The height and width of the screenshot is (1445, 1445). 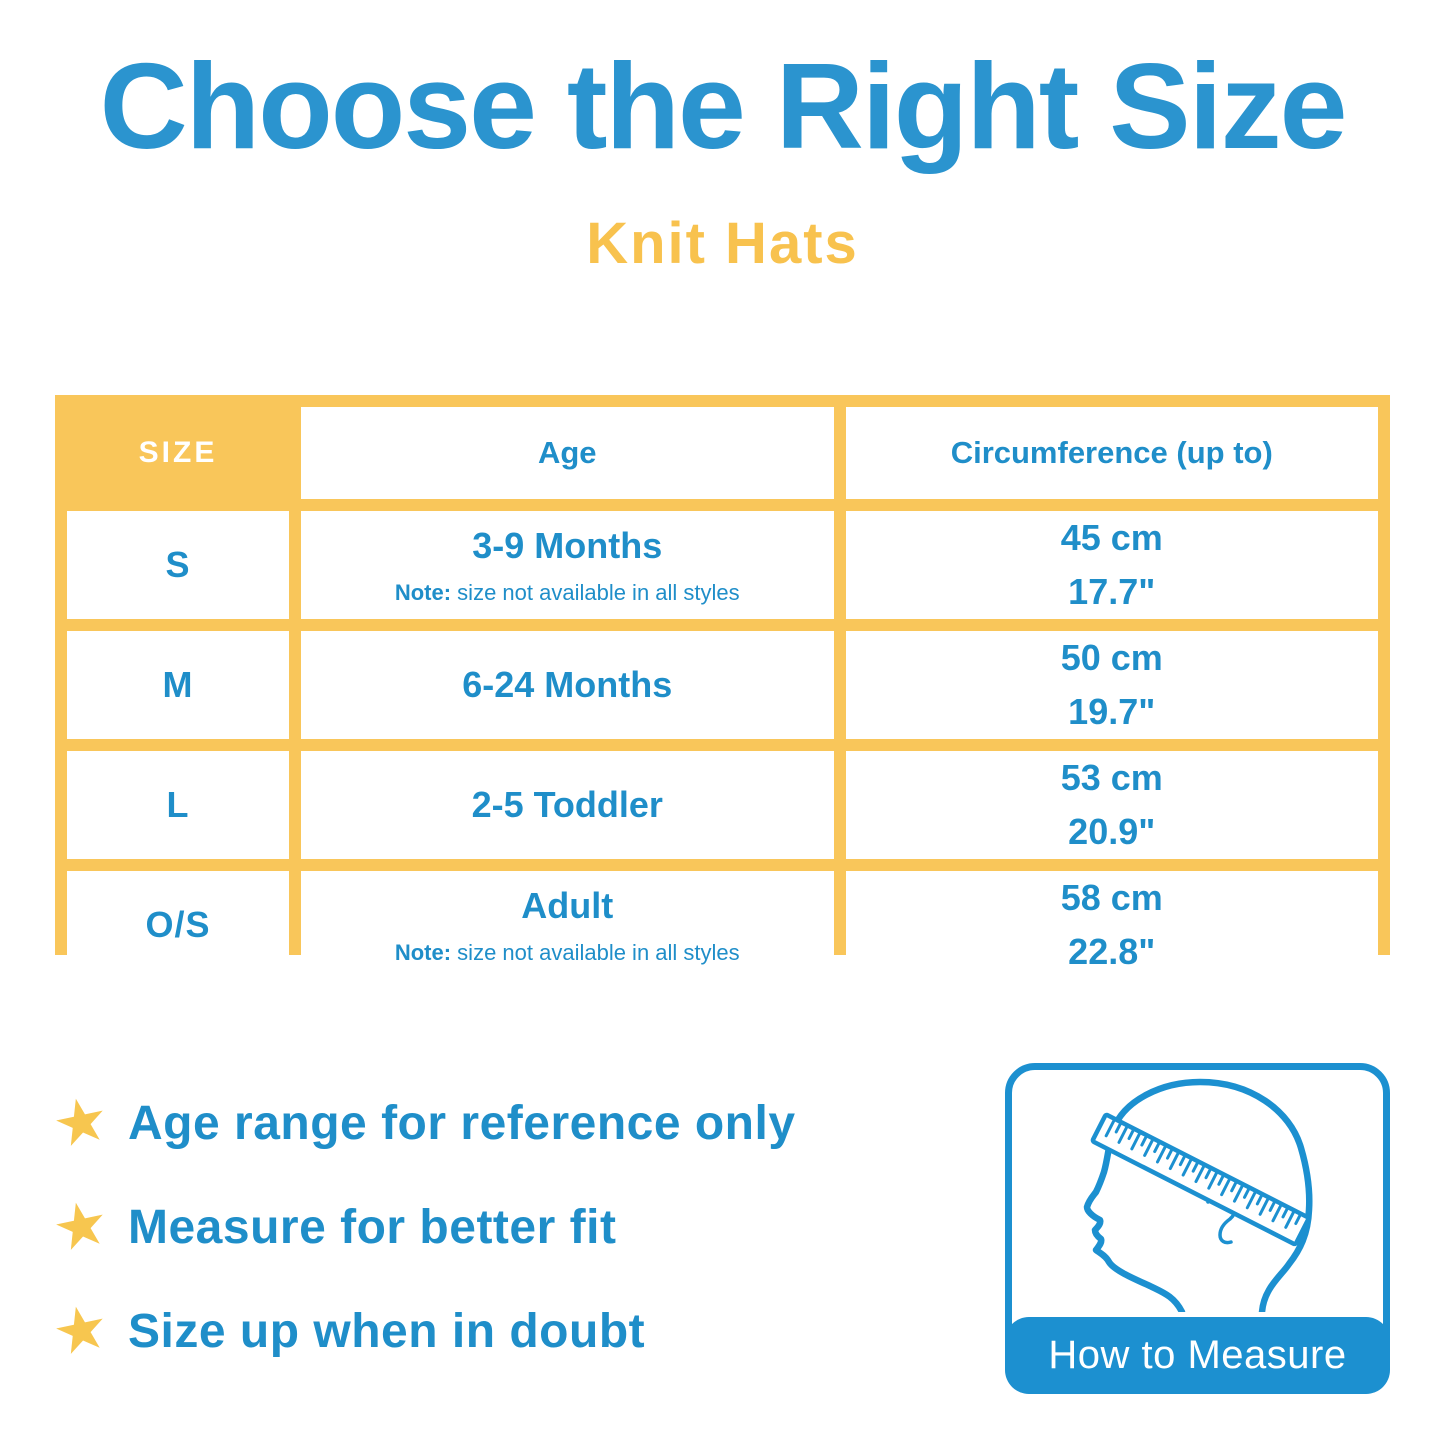 What do you see at coordinates (178, 685) in the screenshot?
I see `size-cell-m: M` at bounding box center [178, 685].